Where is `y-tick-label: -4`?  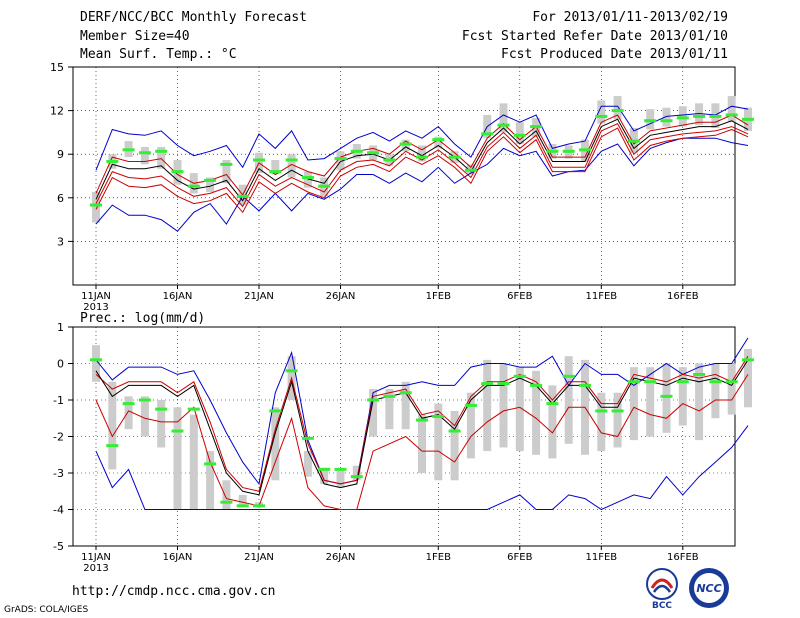 y-tick-label: -4 is located at coordinates (58, 510).